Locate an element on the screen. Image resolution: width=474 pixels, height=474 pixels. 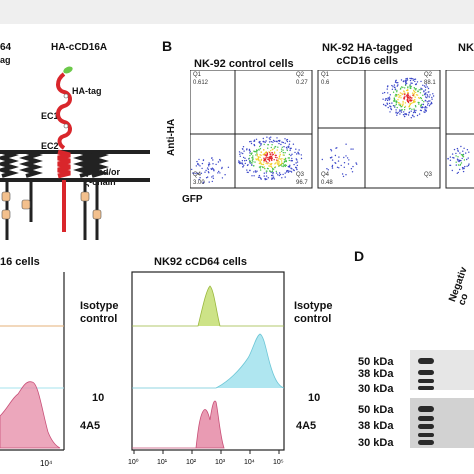
left-row-10: 10 is located at coordinates (98, 398).